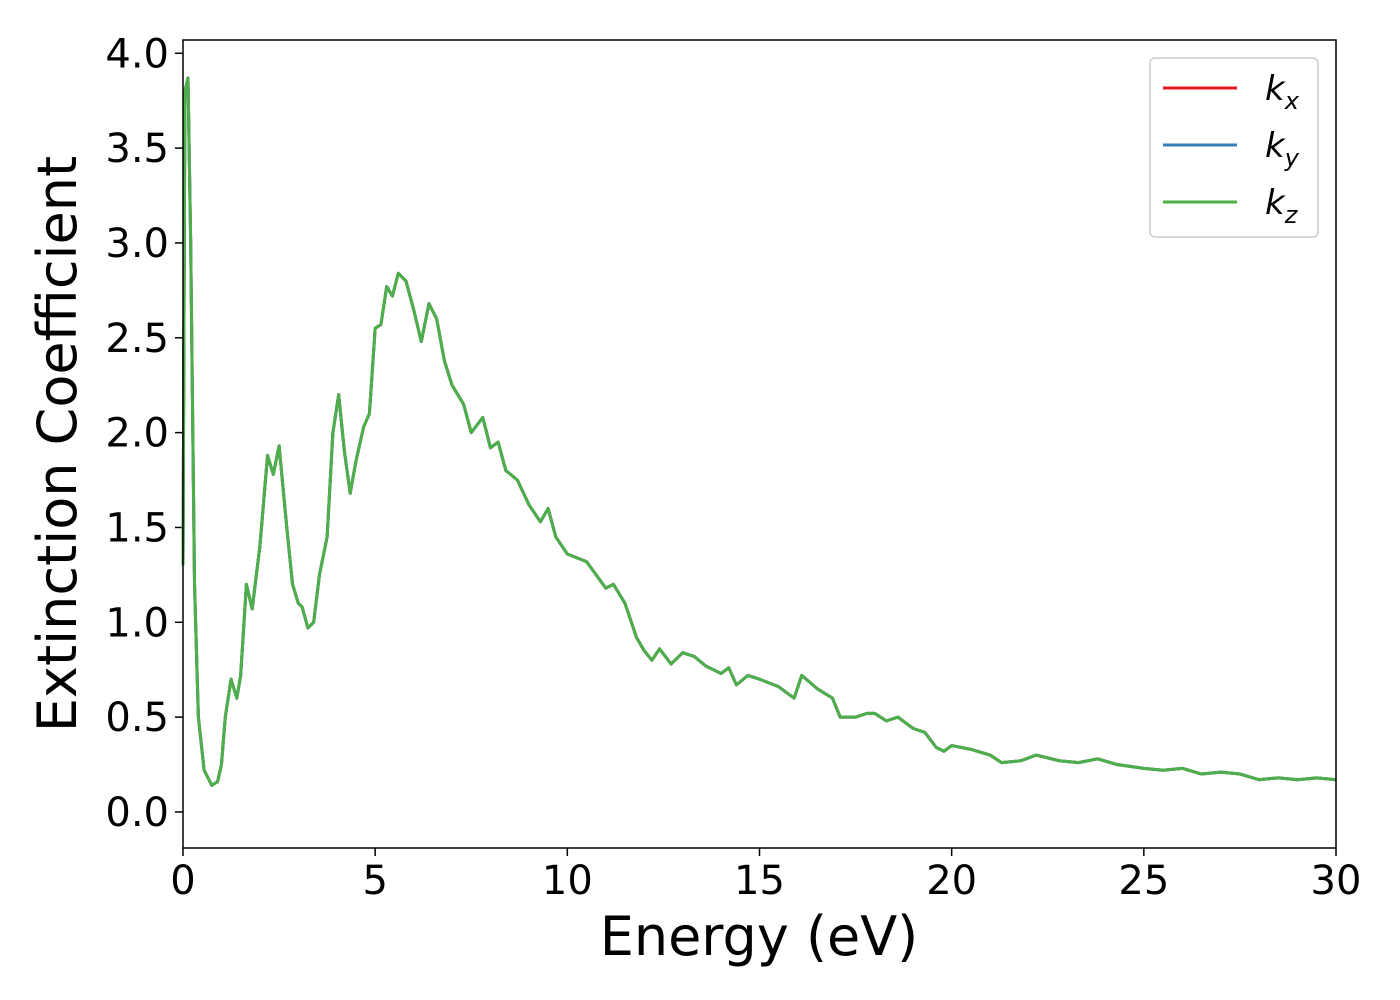 Image resolution: width=1400 pixels, height=1000 pixels. Describe the element at coordinates (137, 434) in the screenshot. I see `y-tick-label: 2.0` at that location.